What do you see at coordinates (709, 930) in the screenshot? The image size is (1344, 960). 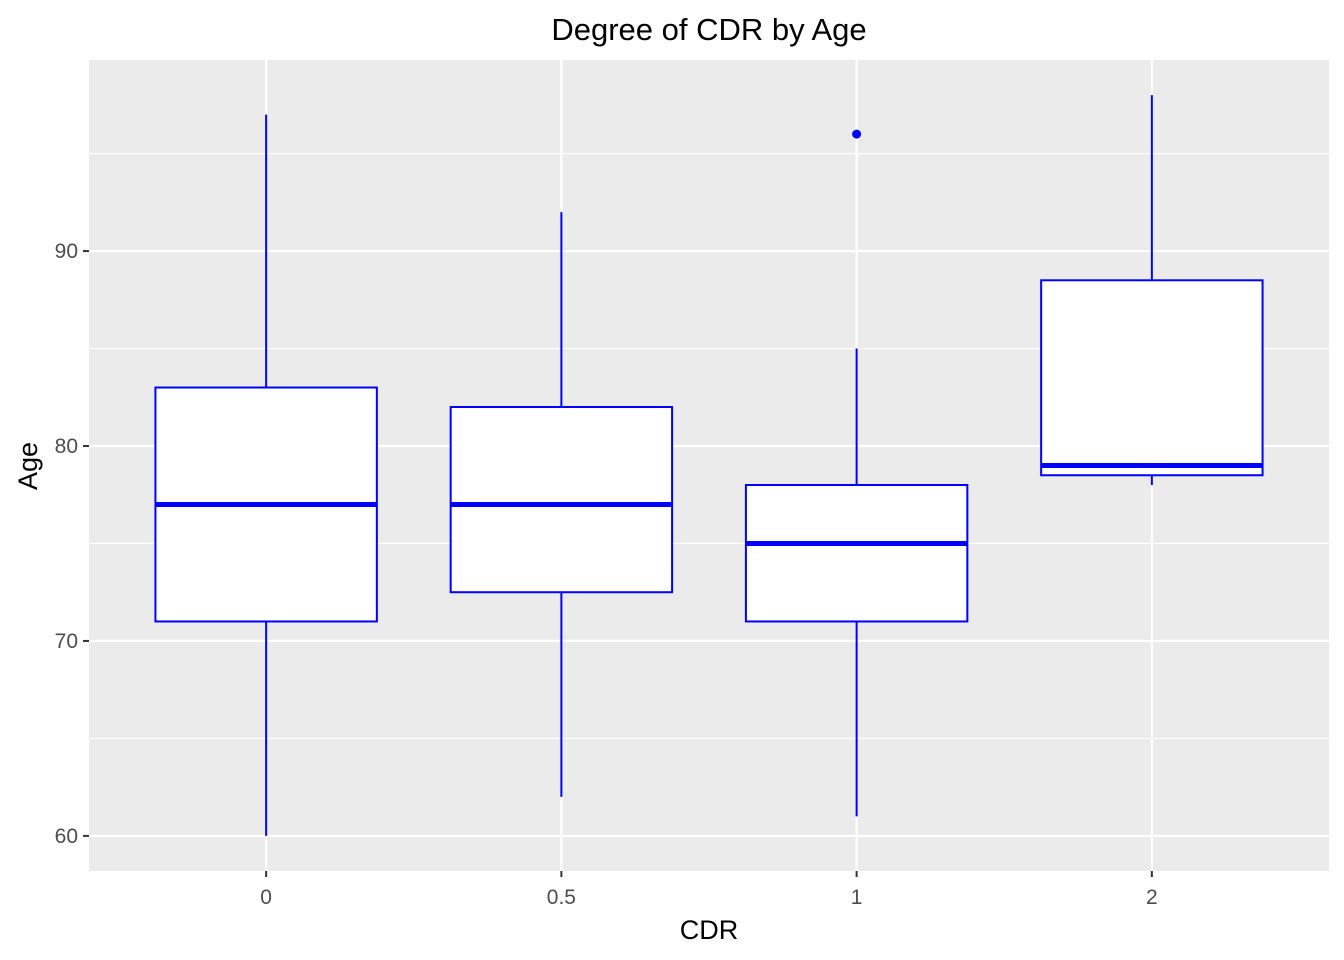 I see `x-axis-title: CDR` at bounding box center [709, 930].